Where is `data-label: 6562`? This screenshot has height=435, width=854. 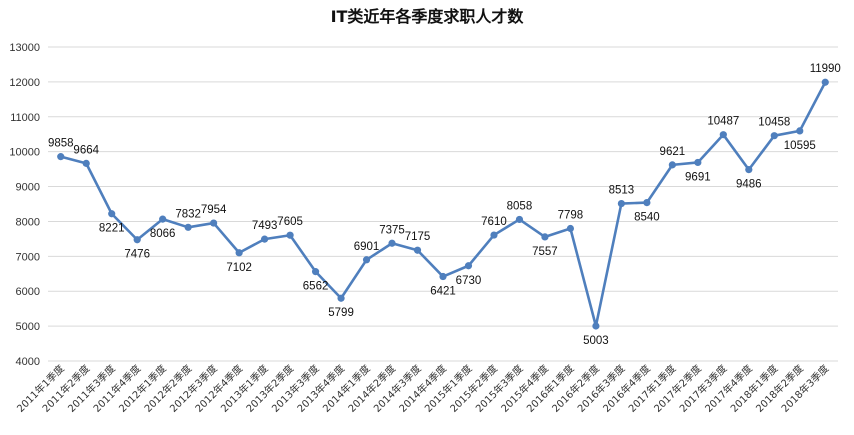 data-label: 6562 is located at coordinates (316, 287).